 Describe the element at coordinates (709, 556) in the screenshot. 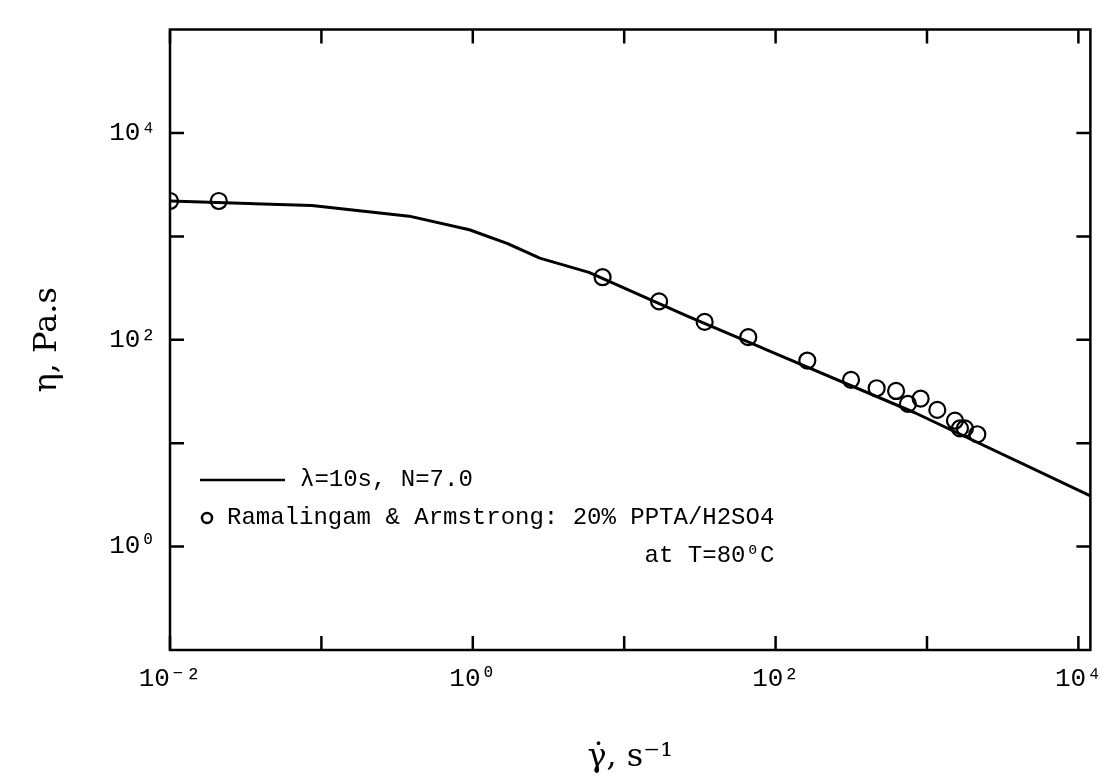

I see `annotation: at T=80⁰C` at that location.